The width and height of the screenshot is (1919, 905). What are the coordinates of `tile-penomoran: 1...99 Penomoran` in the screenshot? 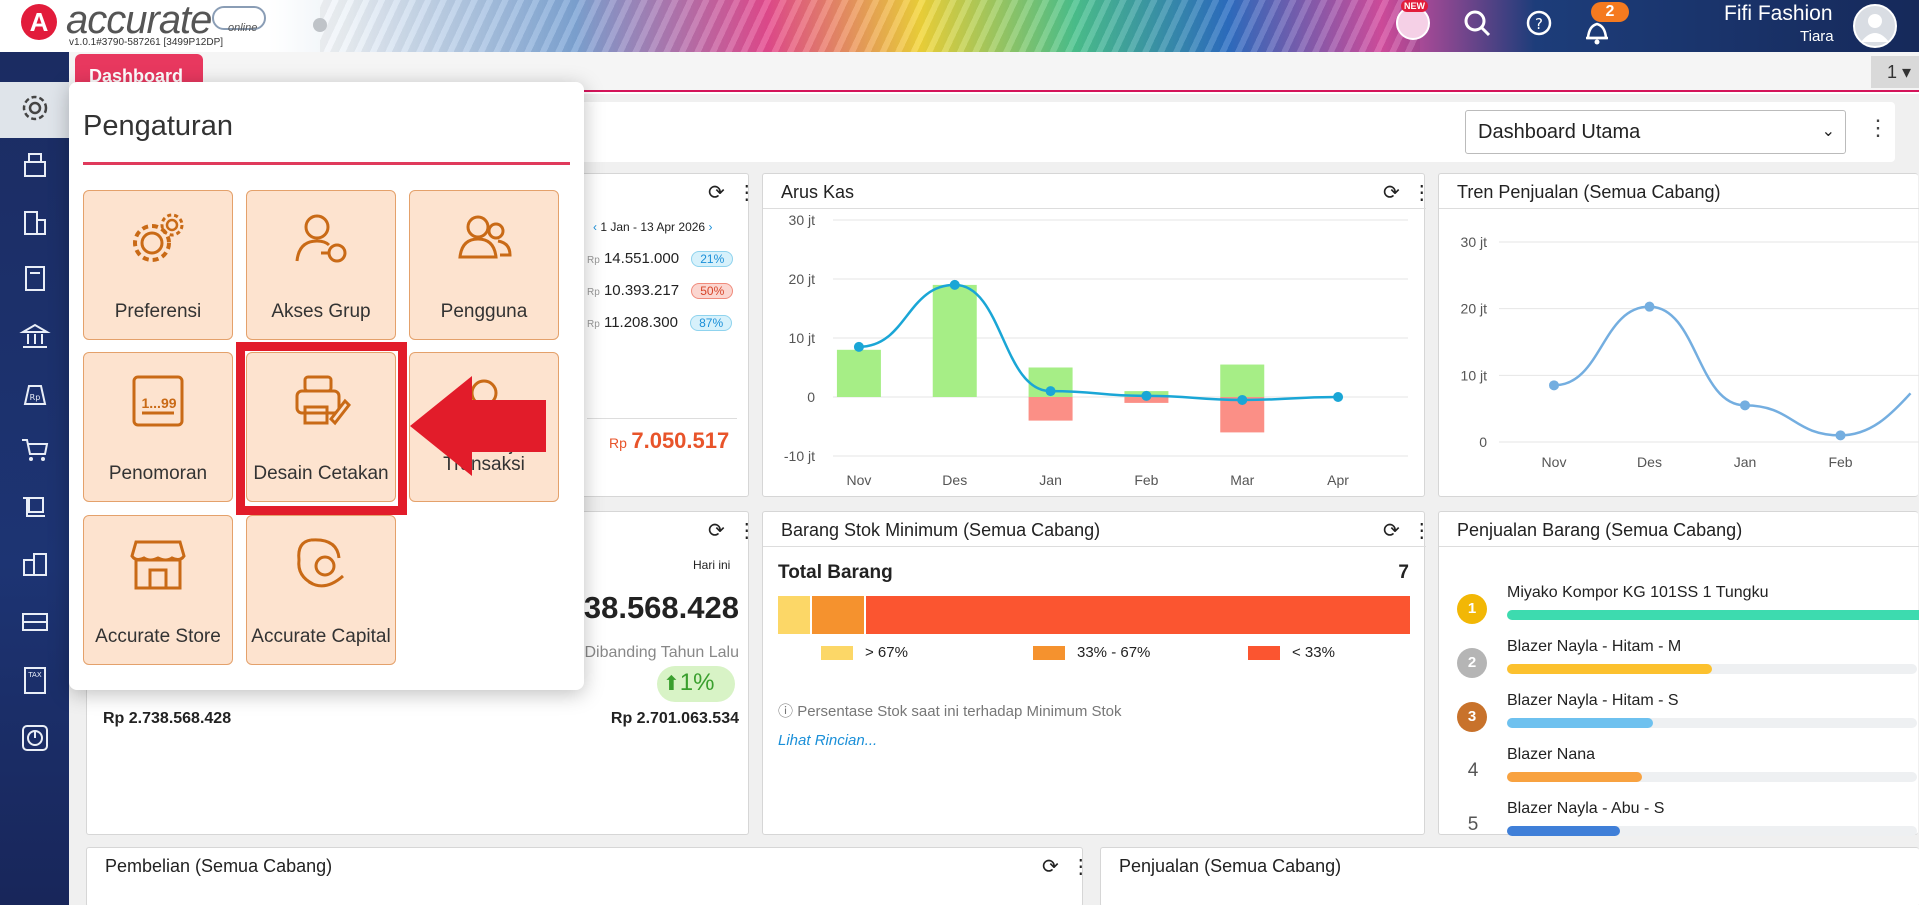 It's located at (158, 427).